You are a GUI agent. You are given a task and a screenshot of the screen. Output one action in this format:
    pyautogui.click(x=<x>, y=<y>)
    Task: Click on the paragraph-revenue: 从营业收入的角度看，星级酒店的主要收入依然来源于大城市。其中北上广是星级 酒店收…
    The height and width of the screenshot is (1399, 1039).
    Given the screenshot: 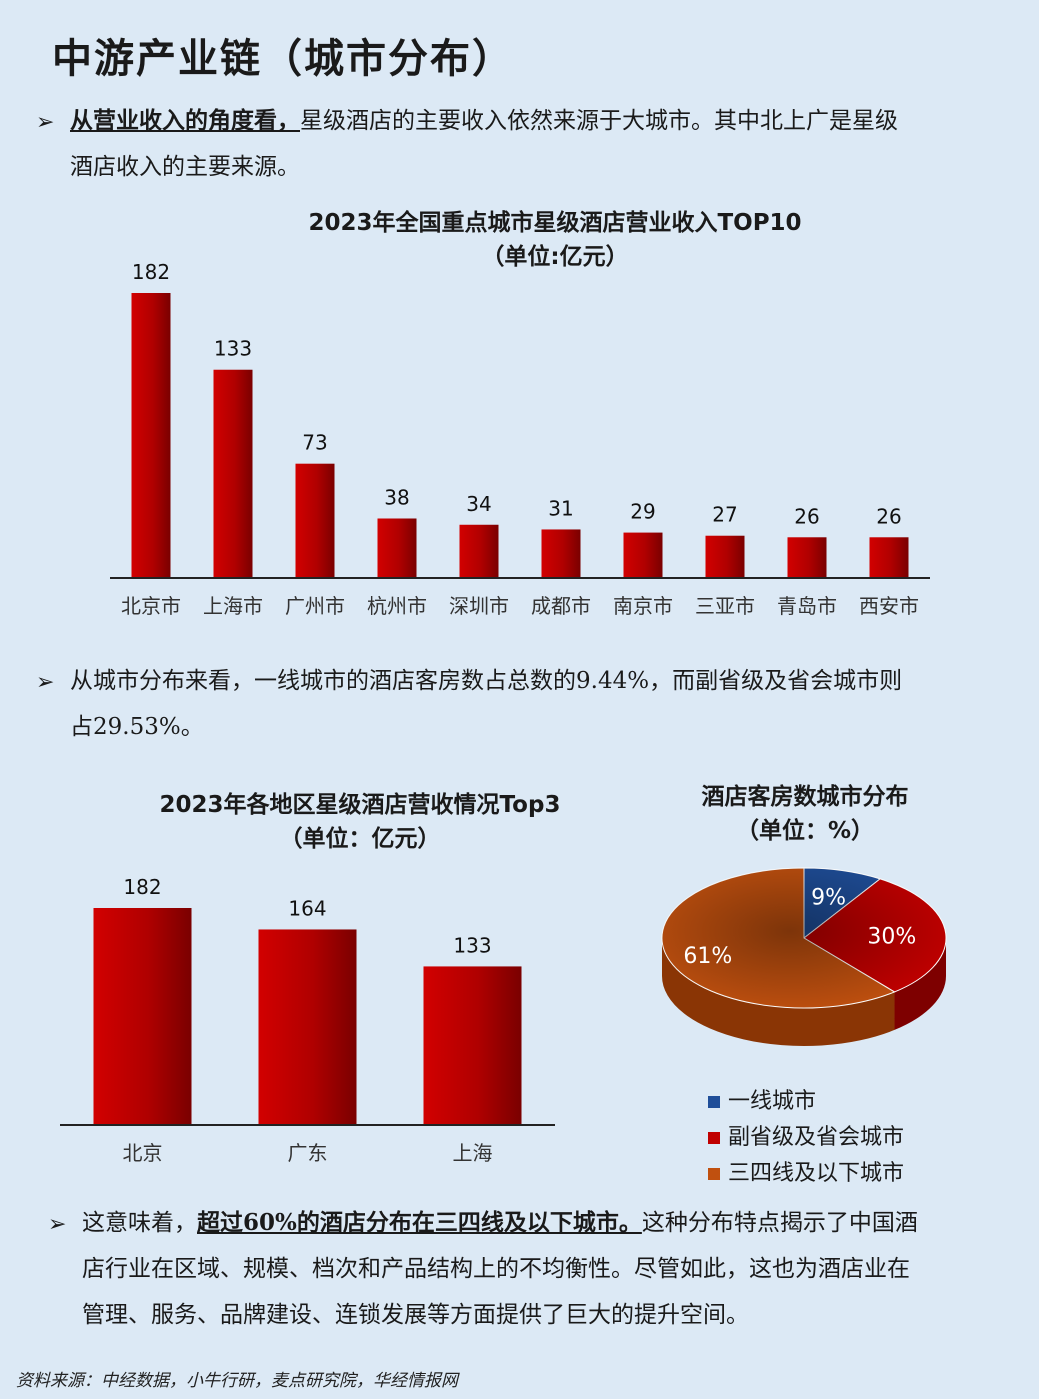 What is the action you would take?
    pyautogui.click(x=484, y=143)
    